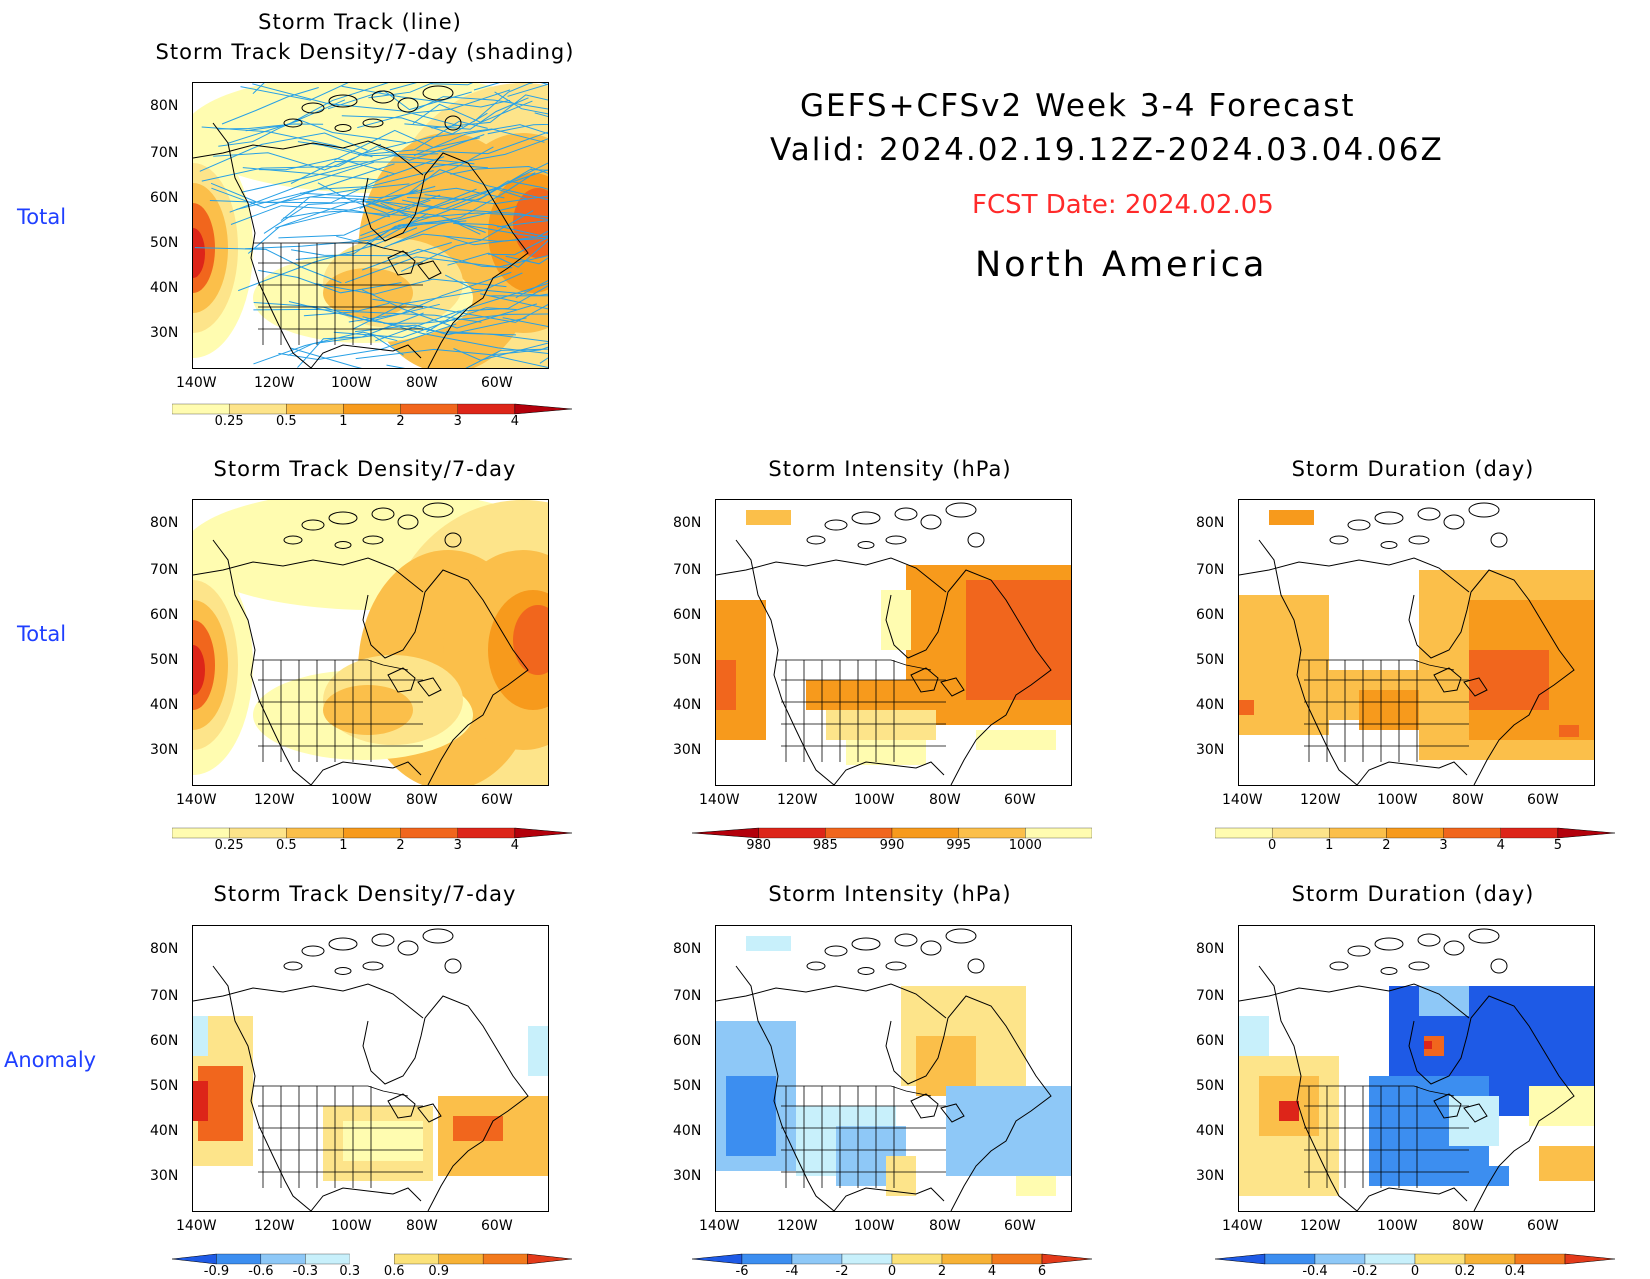  I want to click on header-valid: Valid: 2024.02.19.12Z-2024.03.04.06Z, so click(1107, 150).